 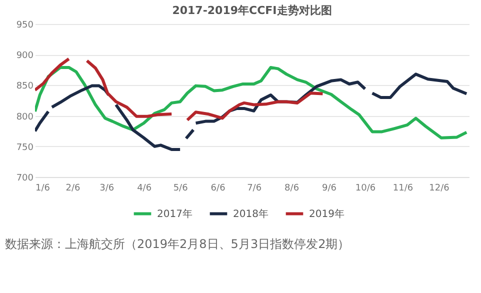 I want to click on legend-label: 2018年, so click(x=250, y=214).